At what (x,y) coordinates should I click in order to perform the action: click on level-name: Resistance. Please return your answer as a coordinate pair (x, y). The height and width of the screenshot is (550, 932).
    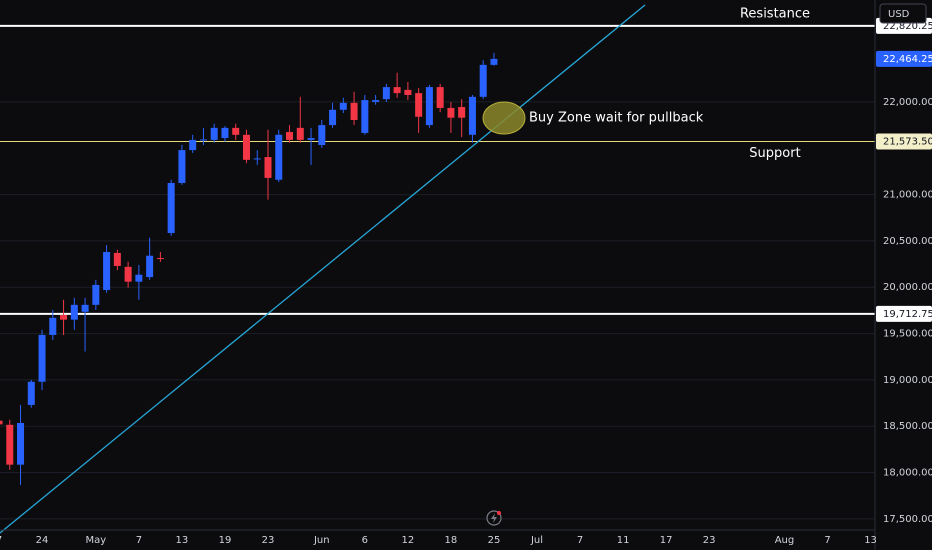
    Looking at the image, I should click on (775, 13).